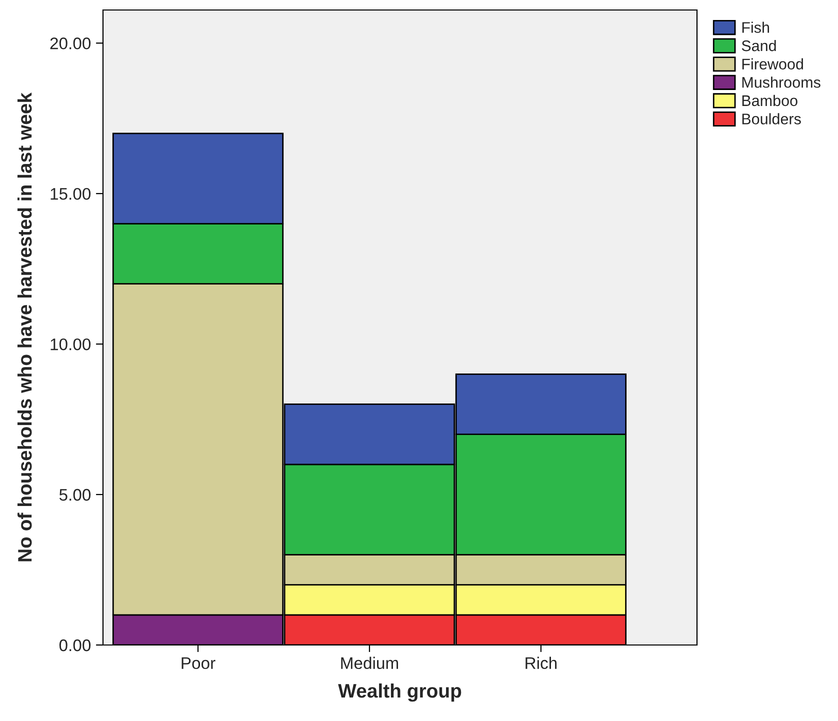 Image resolution: width=838 pixels, height=721 pixels. Describe the element at coordinates (772, 64) in the screenshot. I see `legend-label: Firewood` at that location.